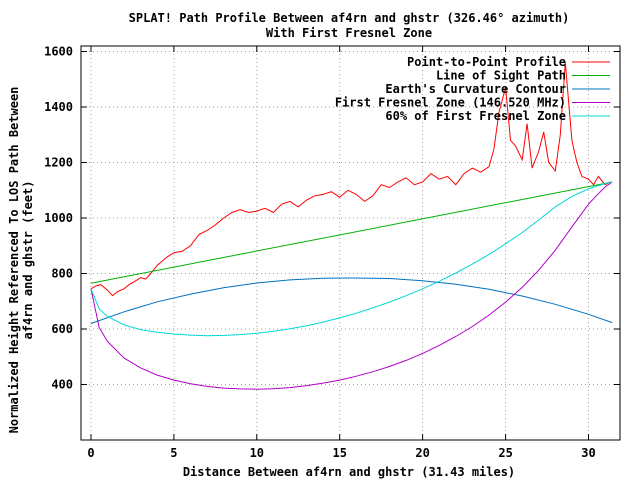 This screenshot has height=480, width=640. I want to click on legend-label-1: Point-to-Point Profile, so click(486, 62).